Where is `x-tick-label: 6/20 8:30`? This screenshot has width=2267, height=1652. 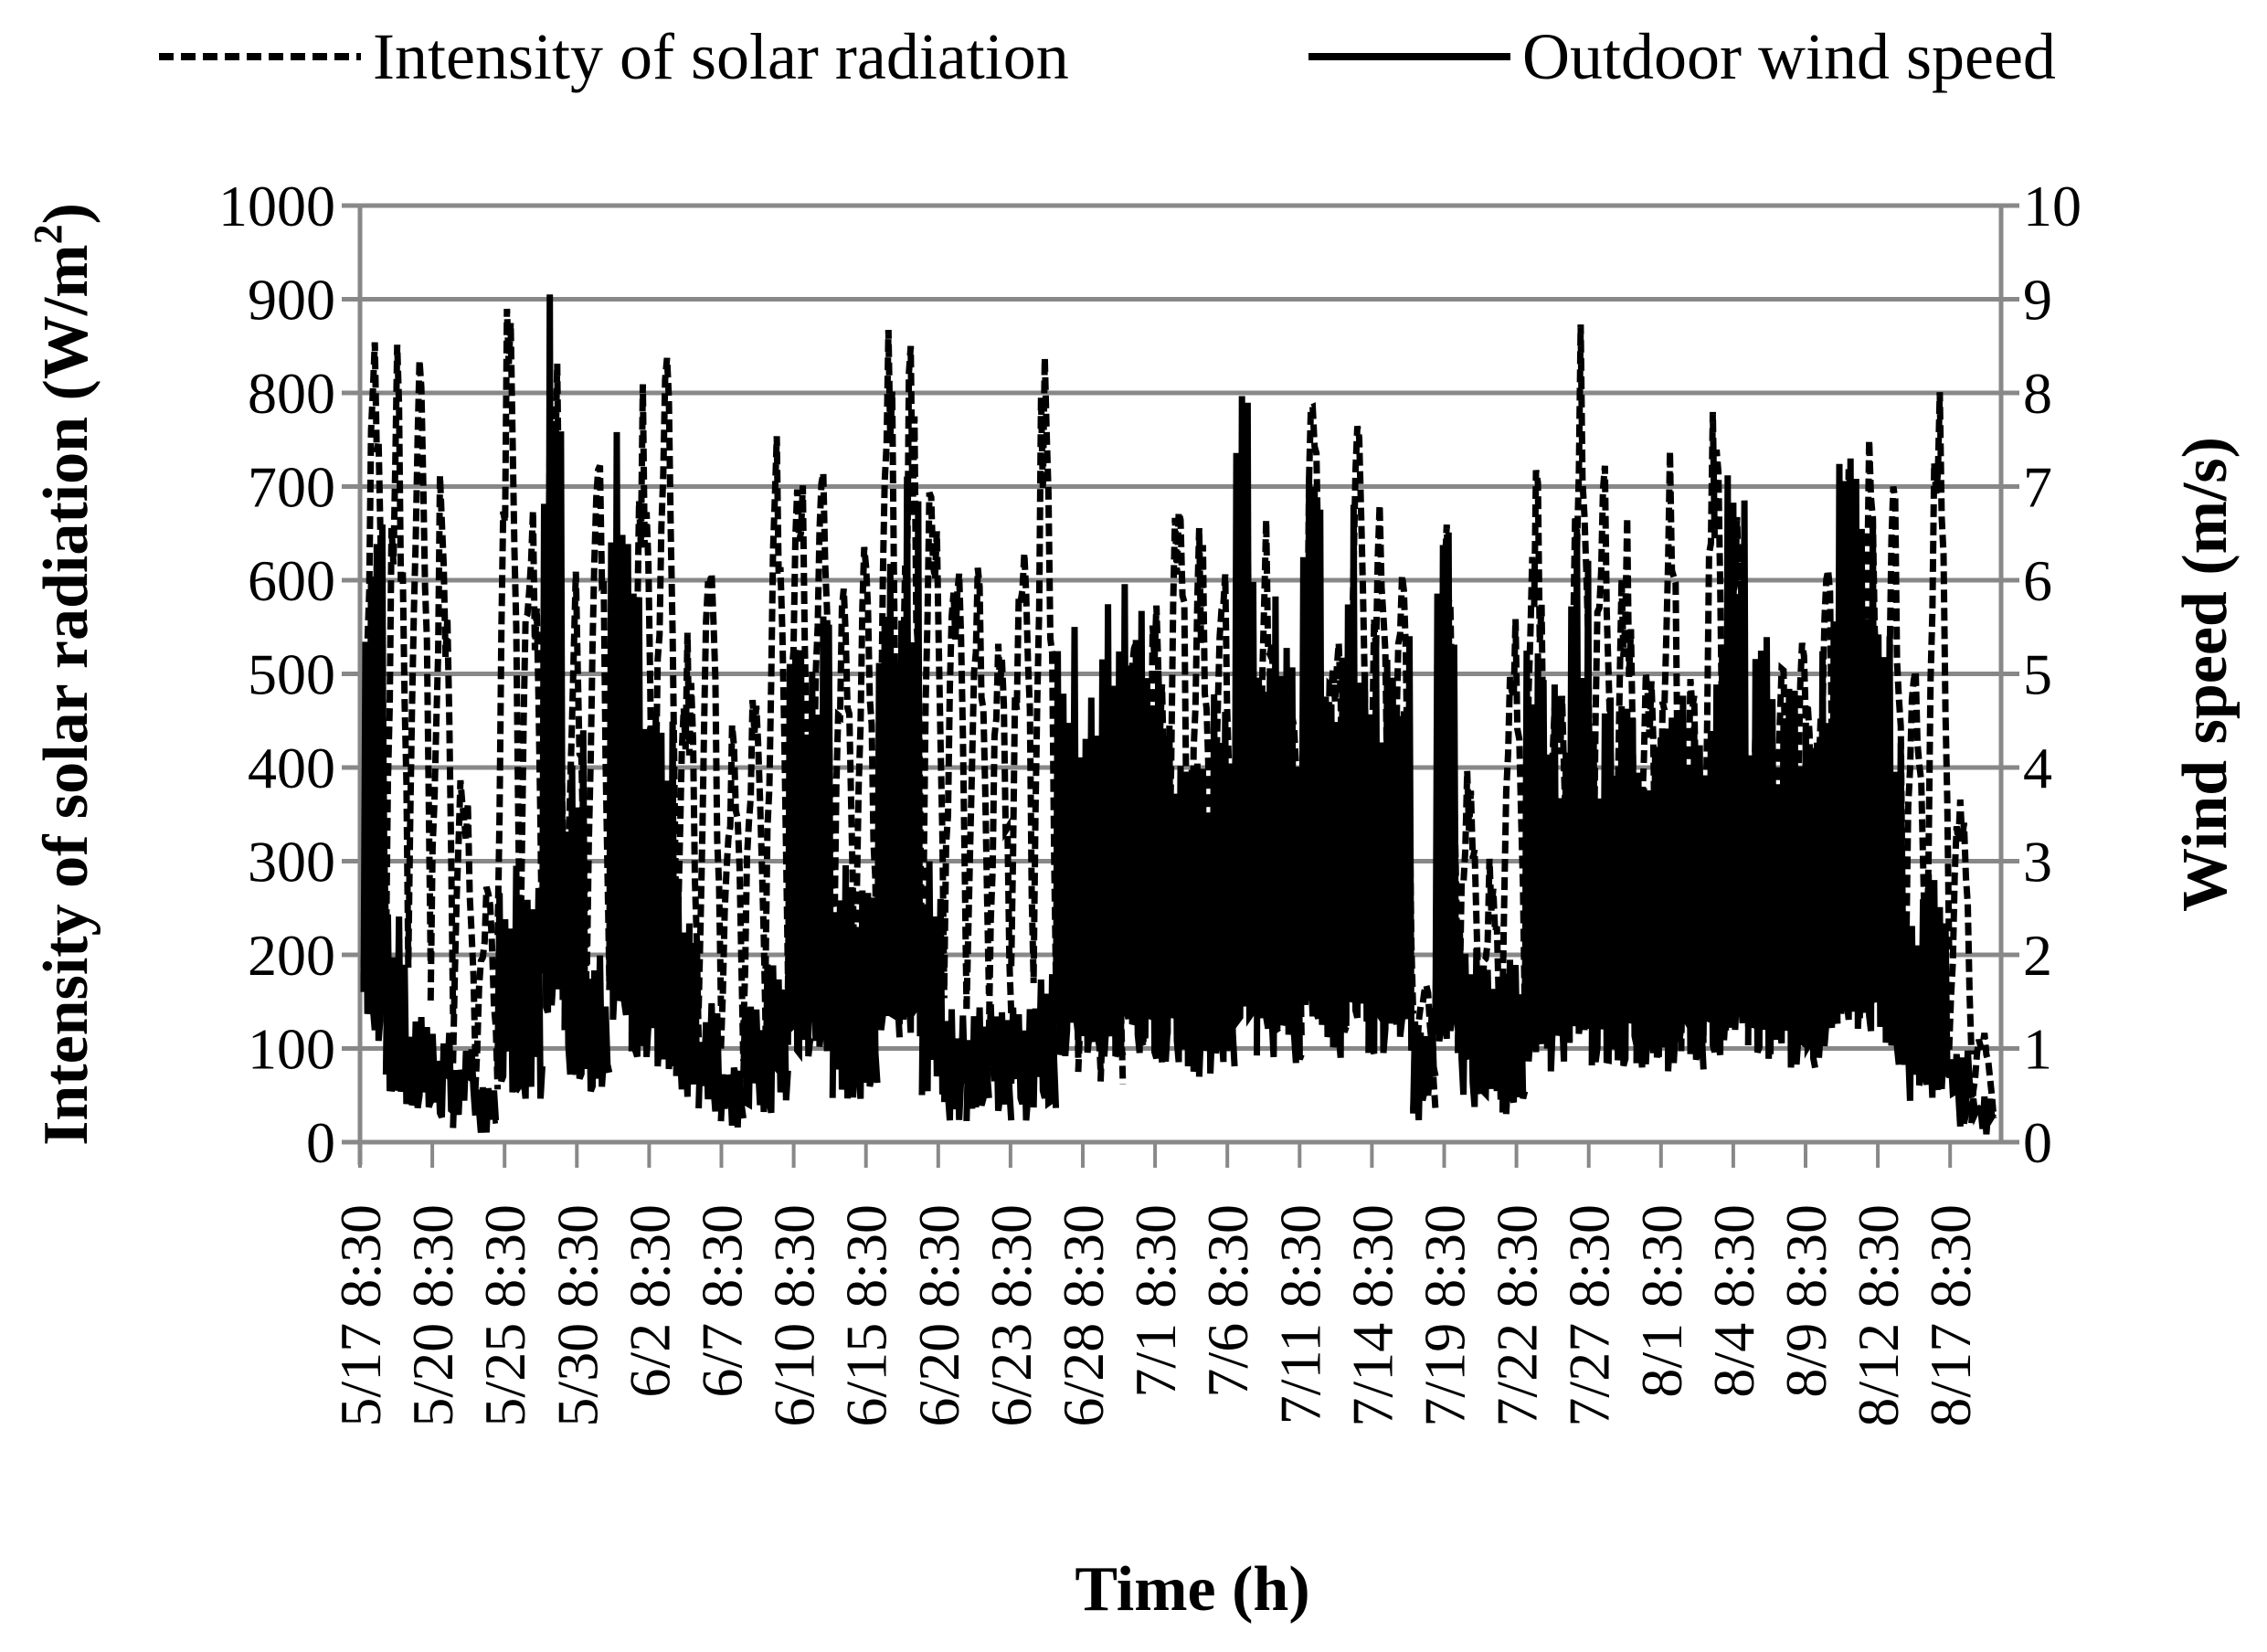
x-tick-label: 6/20 8:30 is located at coordinates (938, 1316).